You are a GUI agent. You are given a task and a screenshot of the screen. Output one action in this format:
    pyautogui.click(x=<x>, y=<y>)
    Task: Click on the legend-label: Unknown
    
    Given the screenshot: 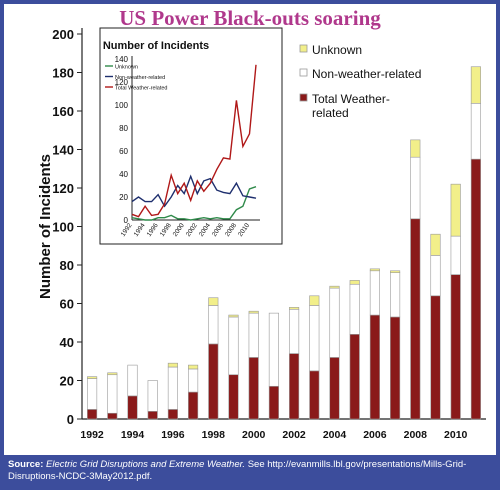 What is the action you would take?
    pyautogui.click(x=337, y=50)
    